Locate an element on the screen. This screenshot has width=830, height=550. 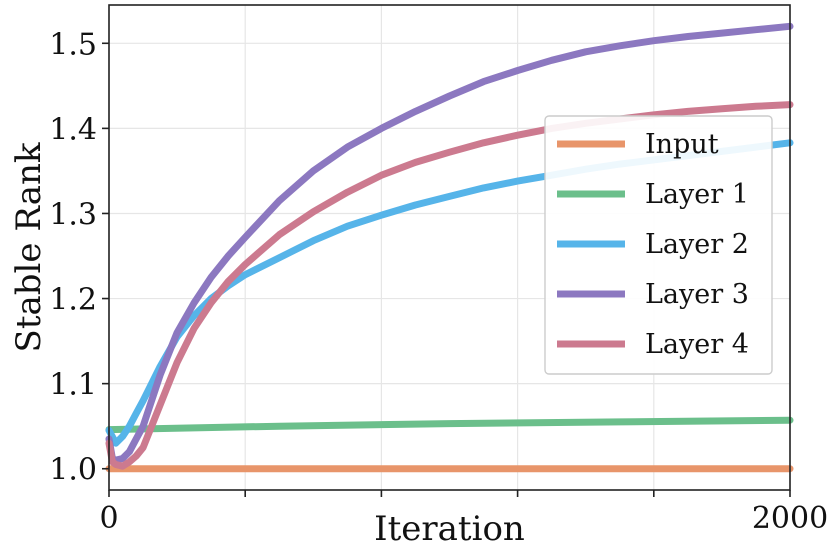
legend: Input Layer 1 Layer 2 Layer 3 Layer 4 is located at coordinates (658, 245).